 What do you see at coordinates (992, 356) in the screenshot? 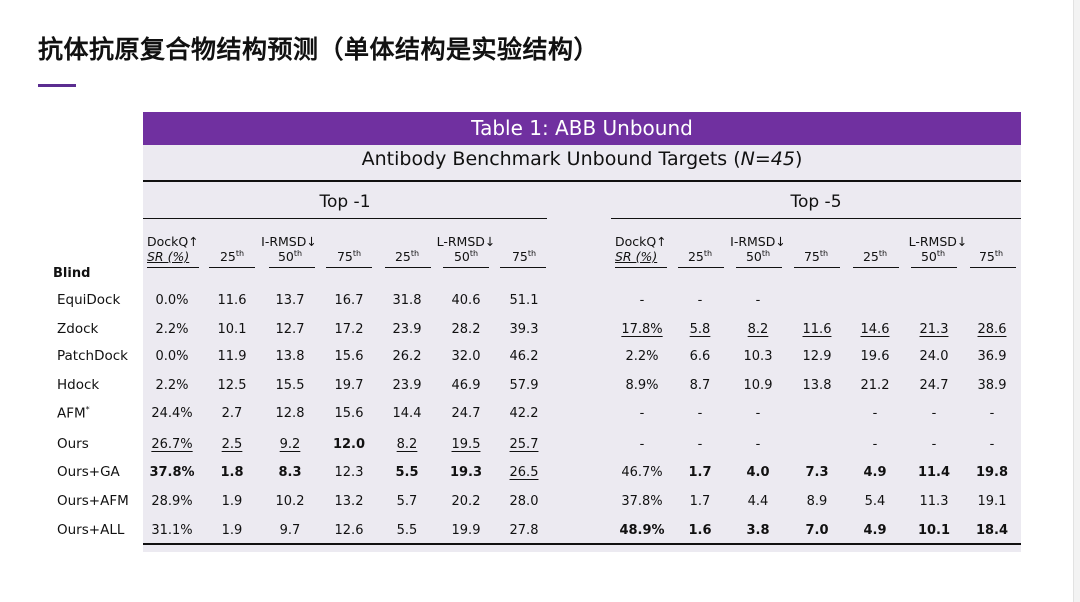
I see `table-cell: 36.9` at bounding box center [992, 356].